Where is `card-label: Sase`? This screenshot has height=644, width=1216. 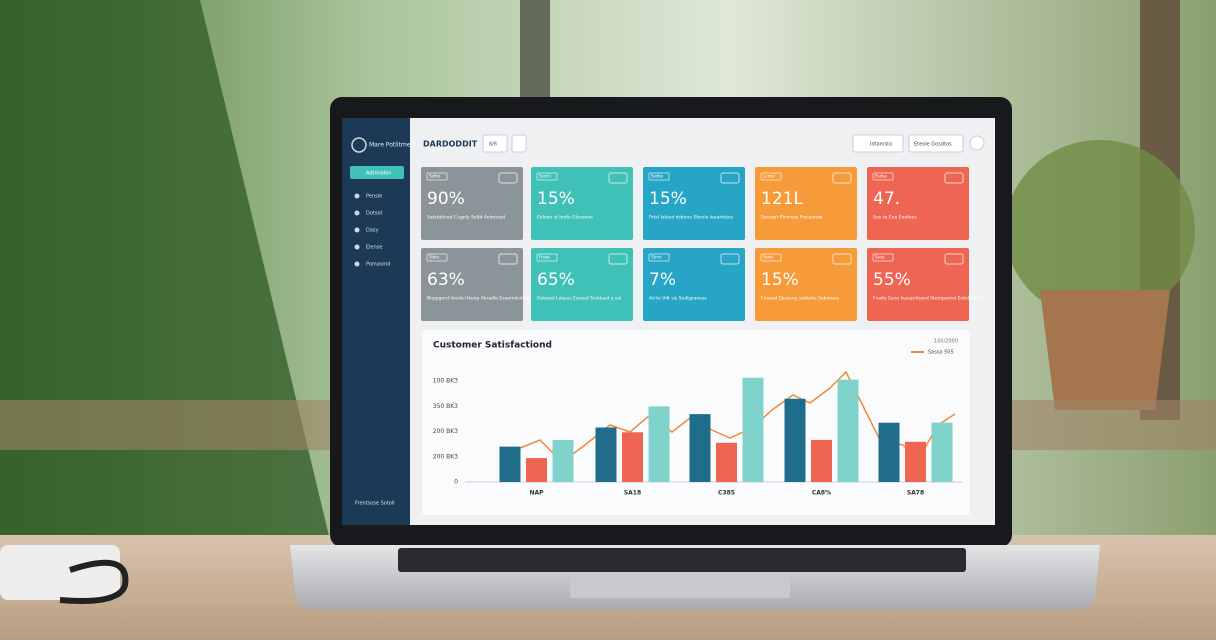 card-label: Sase is located at coordinates (880, 257).